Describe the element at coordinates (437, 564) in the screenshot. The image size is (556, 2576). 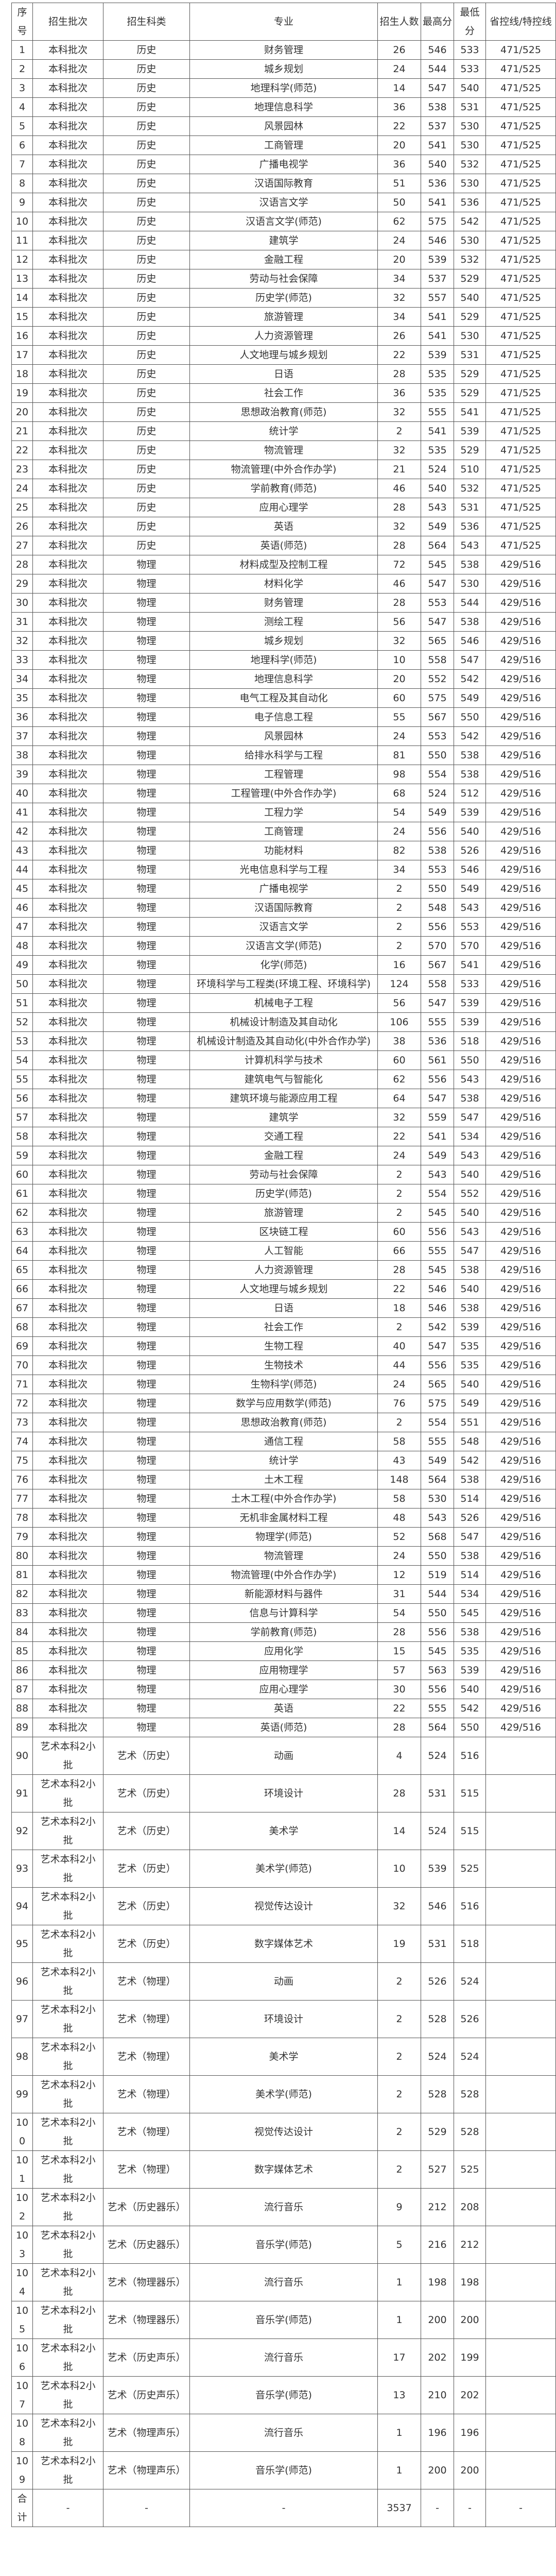
I see `cell-max-score: 545` at that location.